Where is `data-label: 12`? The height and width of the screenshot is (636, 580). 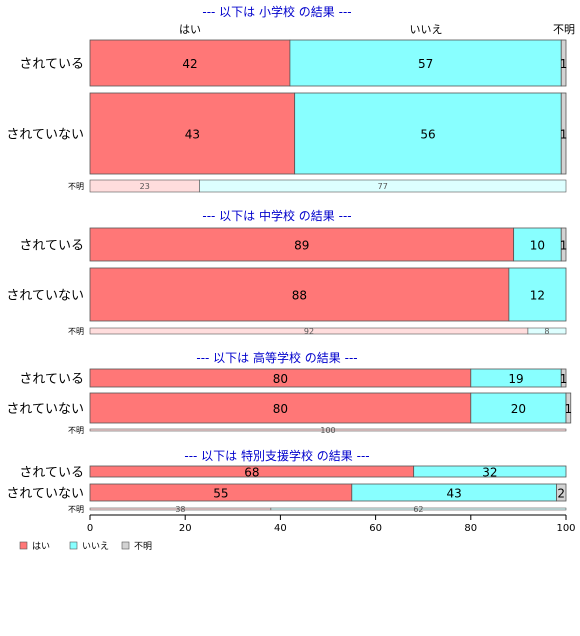 data-label: 12 is located at coordinates (537, 296).